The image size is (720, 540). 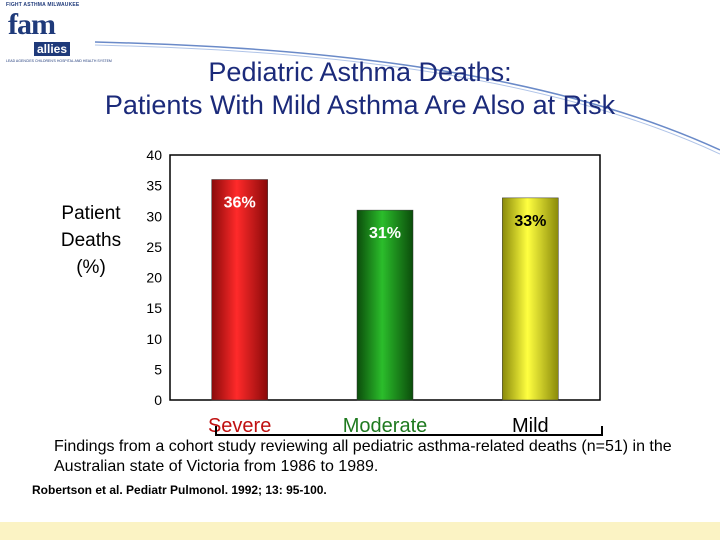 What do you see at coordinates (154, 247) in the screenshot?
I see `y-tick-label-25: 25` at bounding box center [154, 247].